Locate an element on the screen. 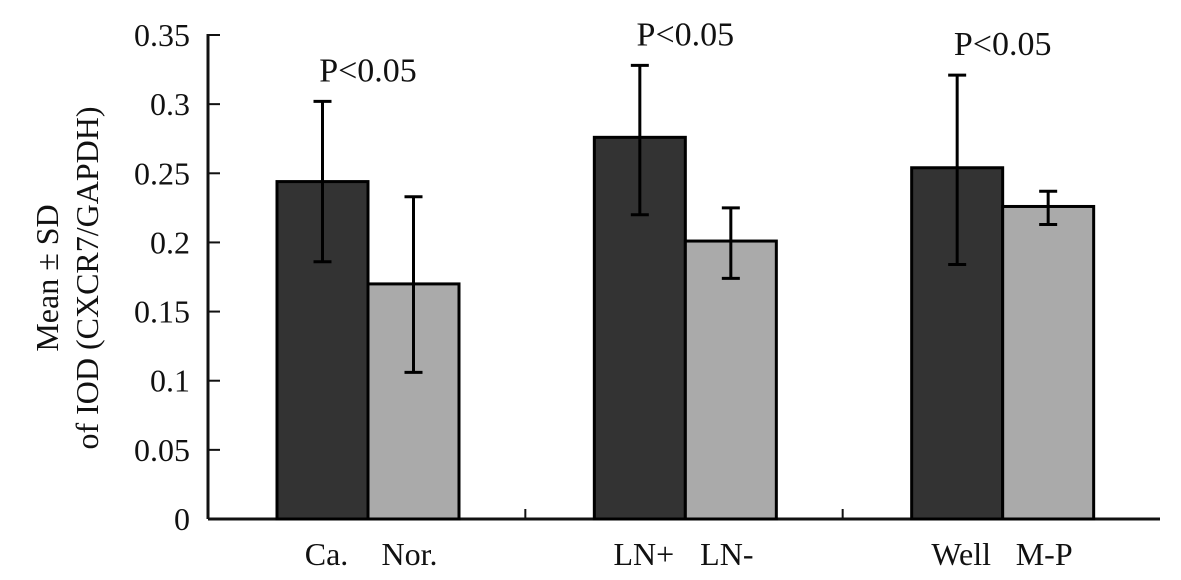  y-tick-label: 0.05 is located at coordinates (162, 450).